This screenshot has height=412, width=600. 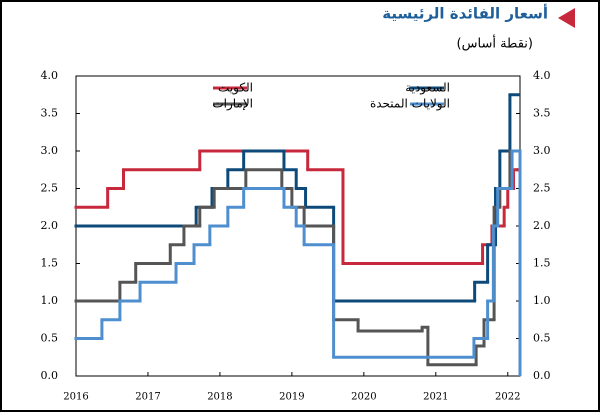 What do you see at coordinates (495, 43) in the screenshot?
I see `chart-subtitle: (نقطة أساس)` at bounding box center [495, 43].